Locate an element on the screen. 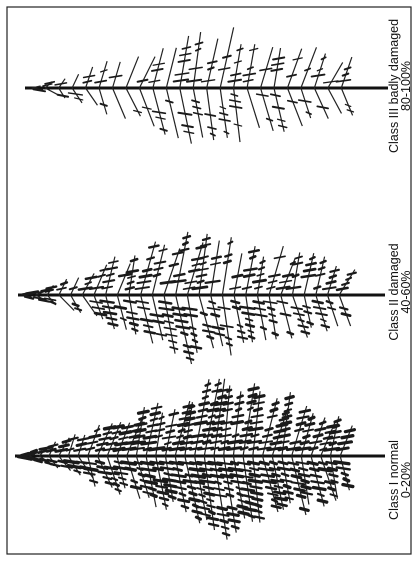 The height and width of the screenshot is (562, 419). damage-range: 40-60% is located at coordinates (406, 291).